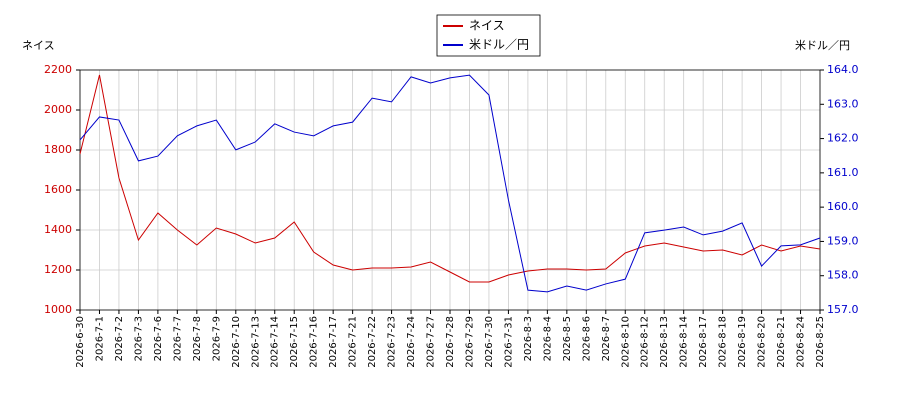  What do you see at coordinates (606, 338) in the screenshot?
I see `x-tick-label: 2026-8-7` at bounding box center [606, 338].